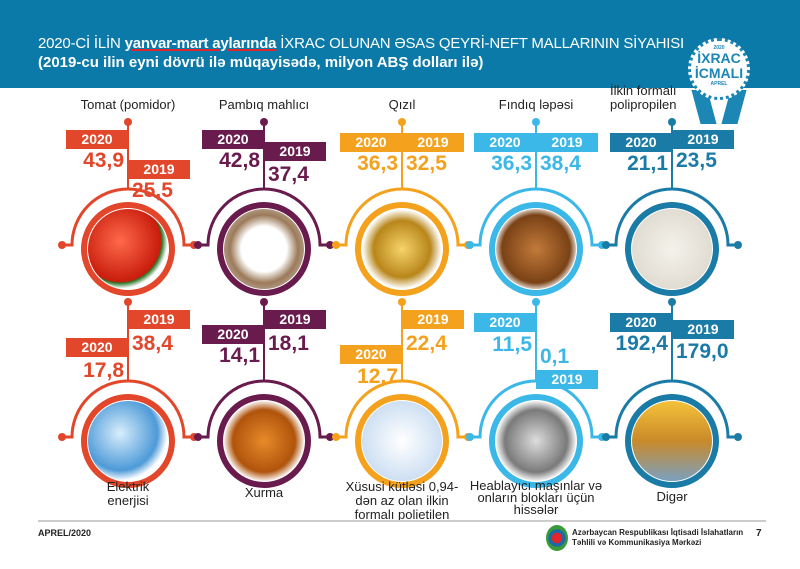 The height and width of the screenshot is (569, 800). I want to click on item-label: Digər, so click(672, 496).